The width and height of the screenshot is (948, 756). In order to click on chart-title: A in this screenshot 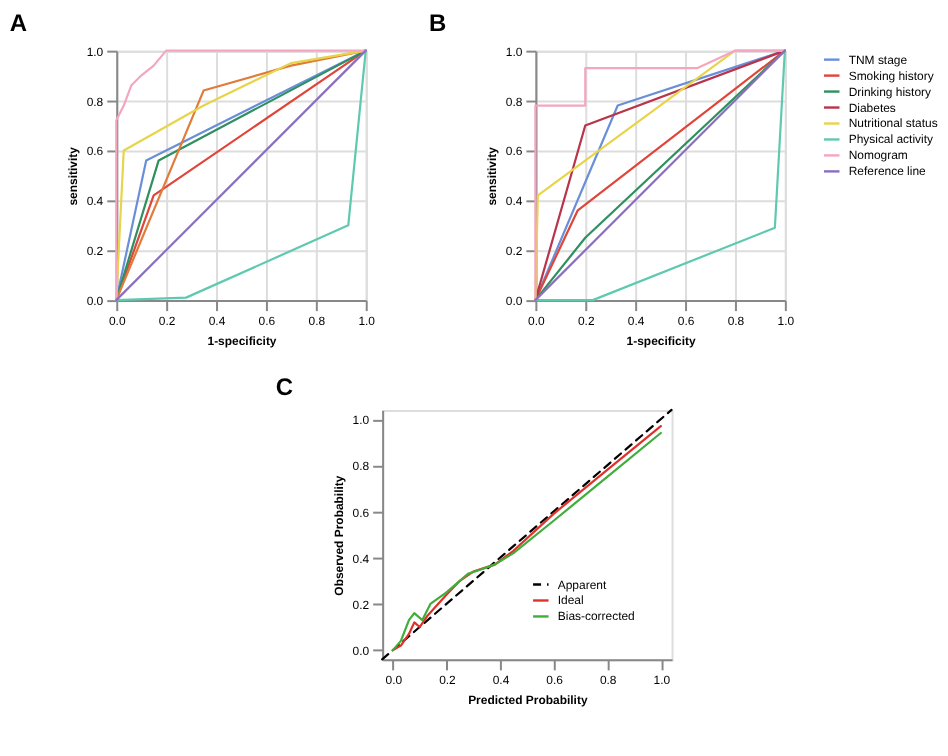, I will do `click(18, 22)`.